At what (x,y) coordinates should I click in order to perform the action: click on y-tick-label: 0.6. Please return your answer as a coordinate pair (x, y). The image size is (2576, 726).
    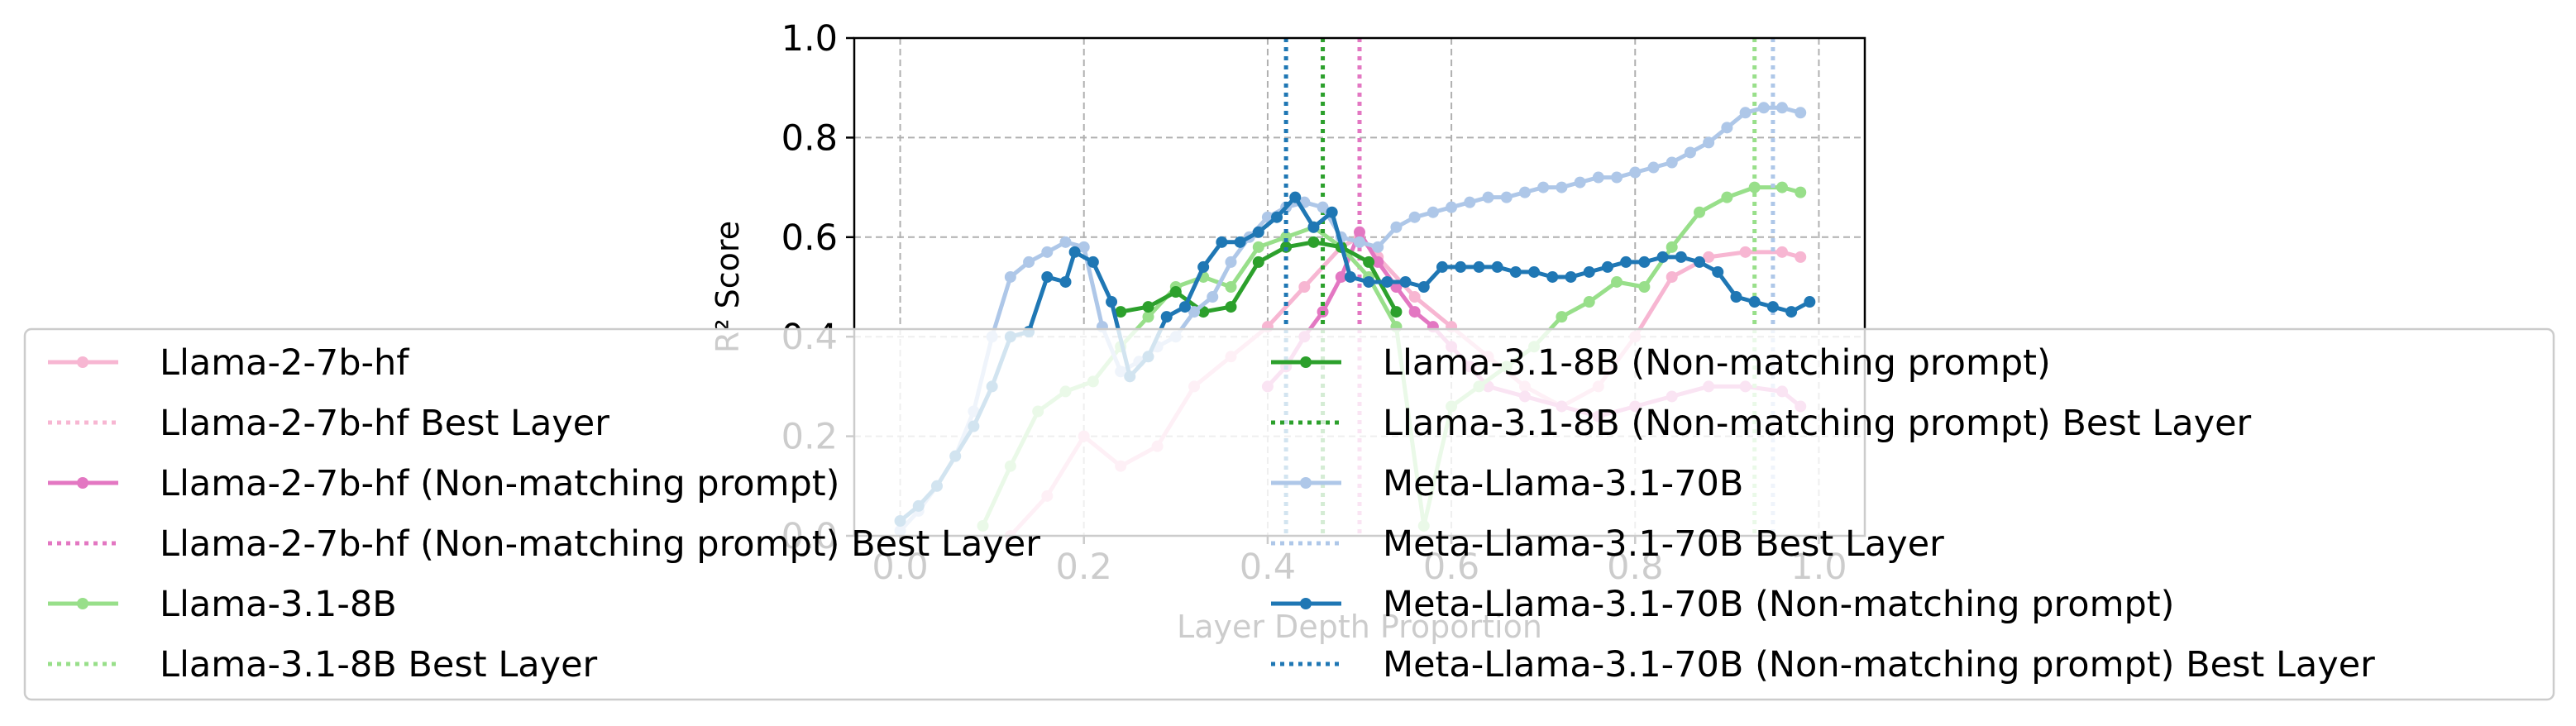
    Looking at the image, I should click on (809, 238).